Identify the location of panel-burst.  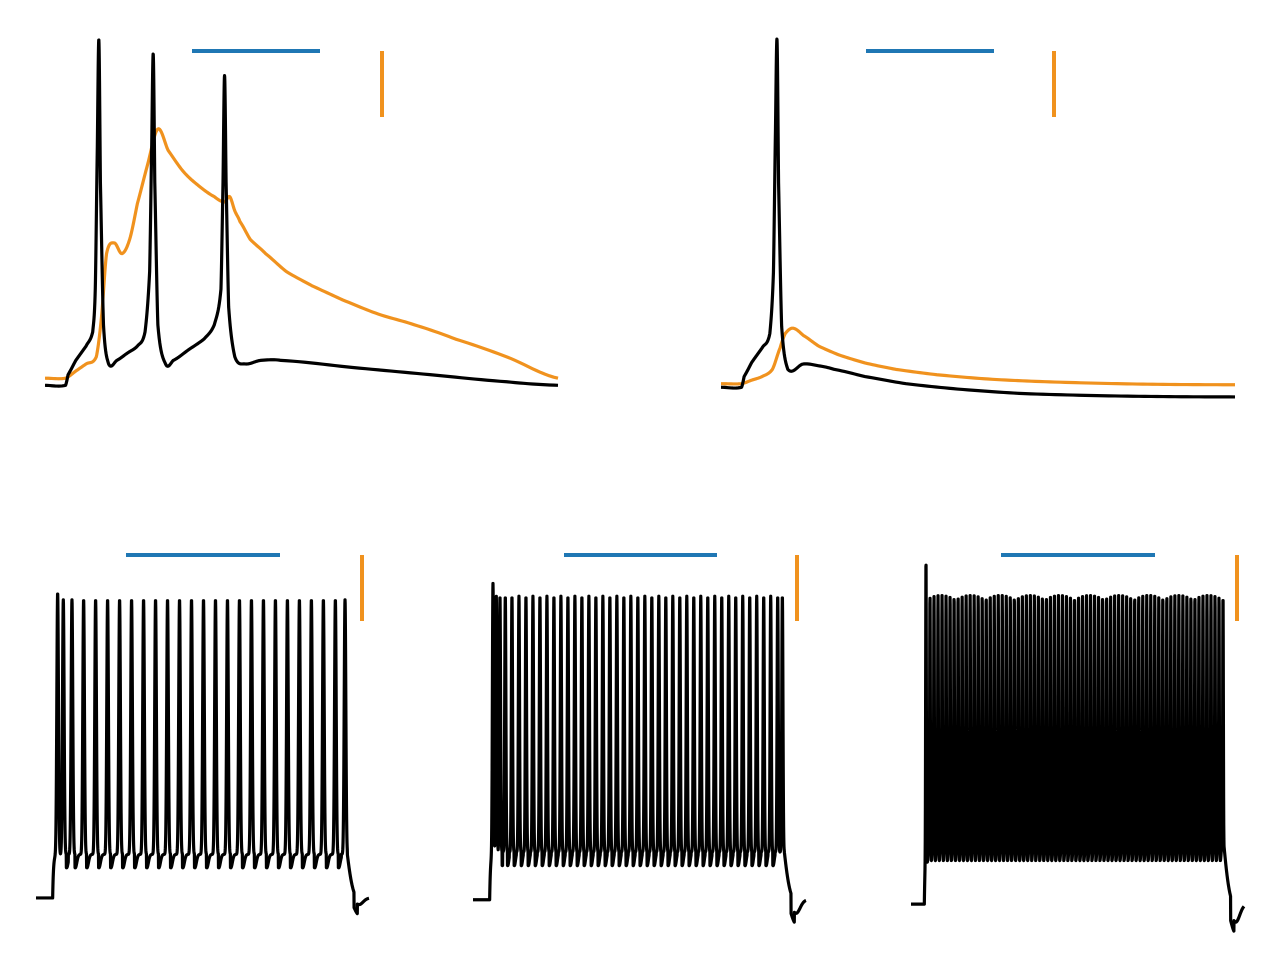
(301, 213).